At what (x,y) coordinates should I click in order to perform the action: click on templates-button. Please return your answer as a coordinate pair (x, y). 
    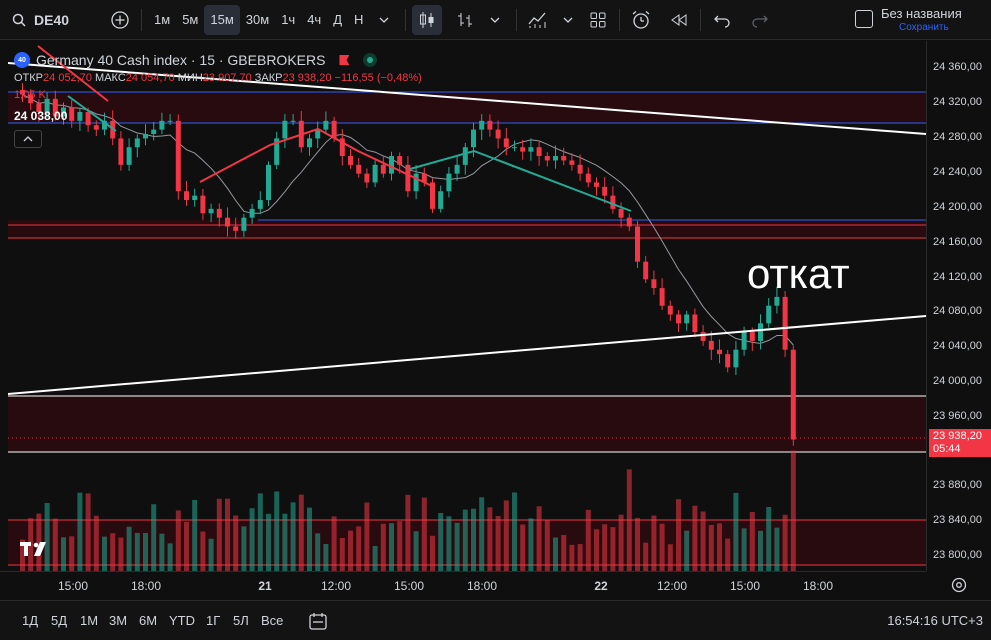
    Looking at the image, I should click on (598, 20).